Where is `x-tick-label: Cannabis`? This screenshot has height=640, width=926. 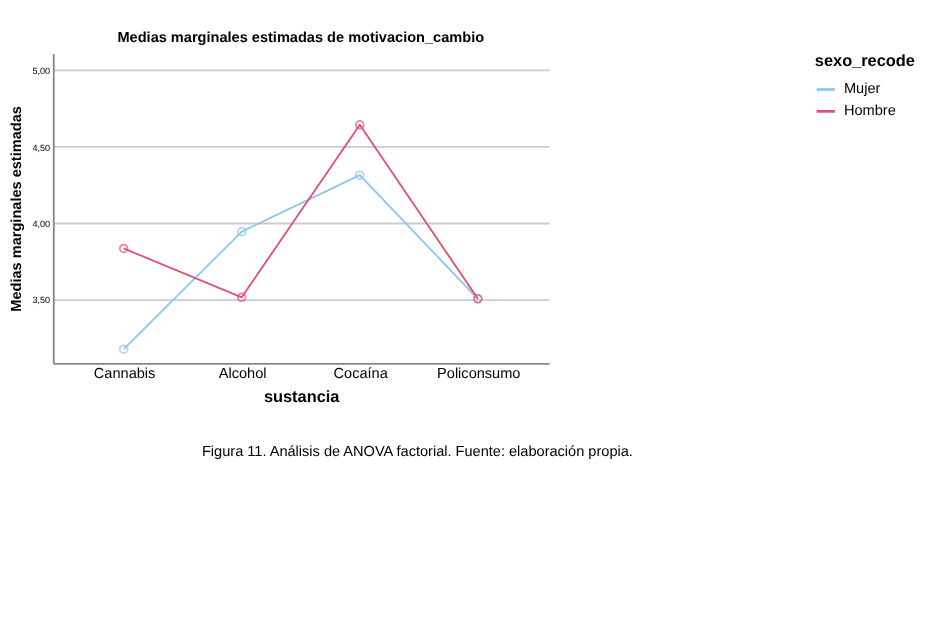
x-tick-label: Cannabis is located at coordinates (125, 373).